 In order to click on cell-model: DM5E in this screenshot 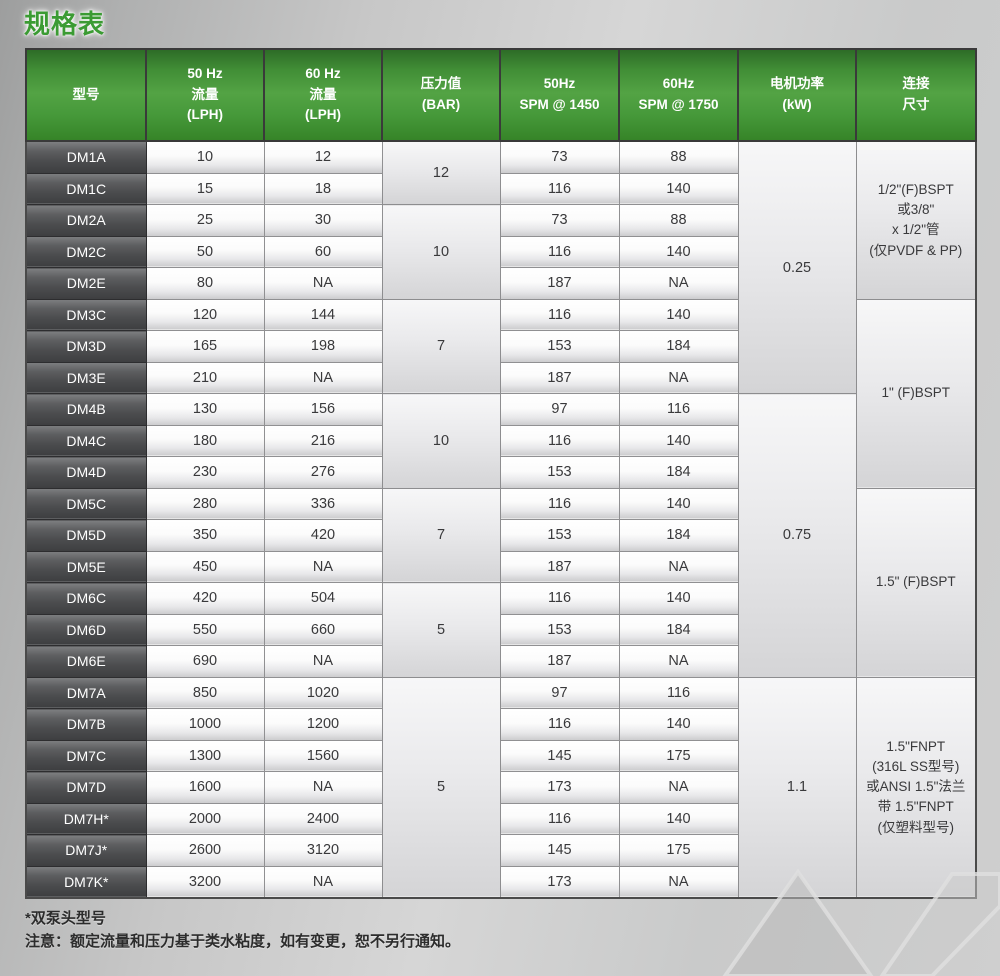, I will do `click(86, 566)`.